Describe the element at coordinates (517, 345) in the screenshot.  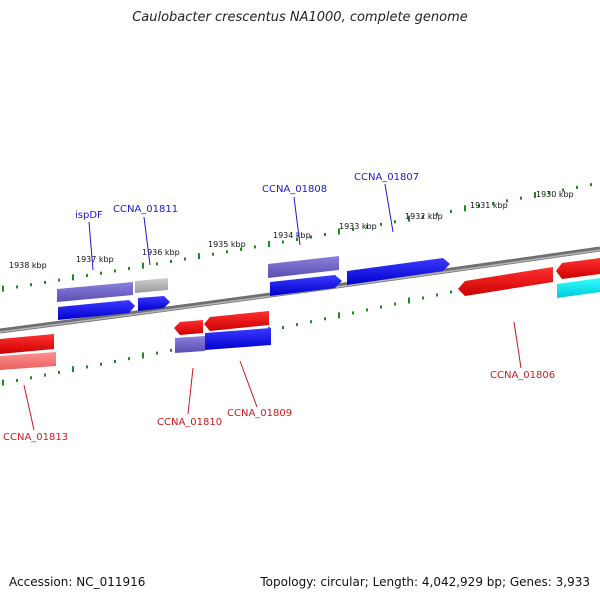
I see `leader-ccna01806` at that location.